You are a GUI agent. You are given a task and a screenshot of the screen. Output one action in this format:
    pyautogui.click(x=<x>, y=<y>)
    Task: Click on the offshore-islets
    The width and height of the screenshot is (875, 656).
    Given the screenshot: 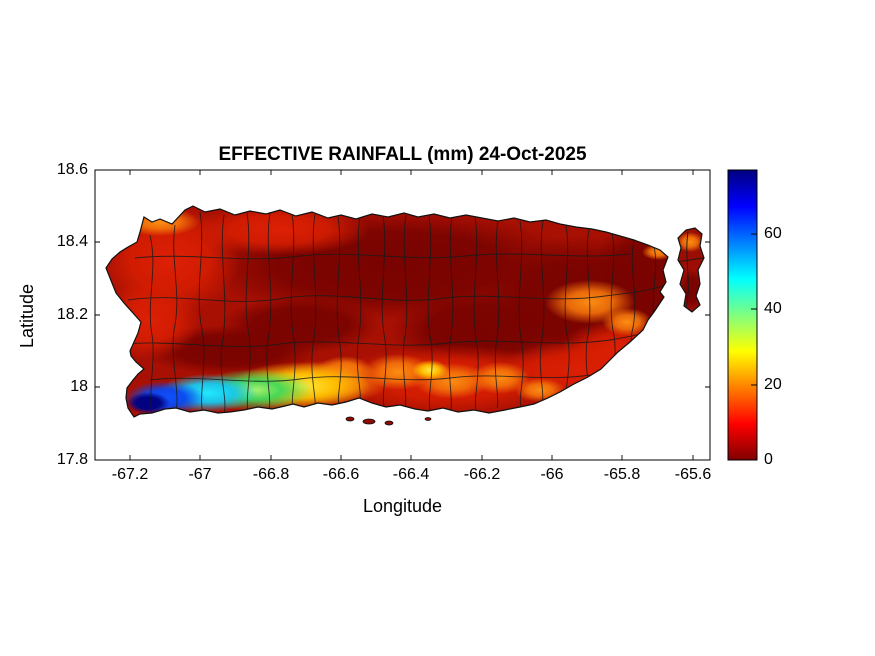 What is the action you would take?
    pyautogui.click(x=388, y=421)
    